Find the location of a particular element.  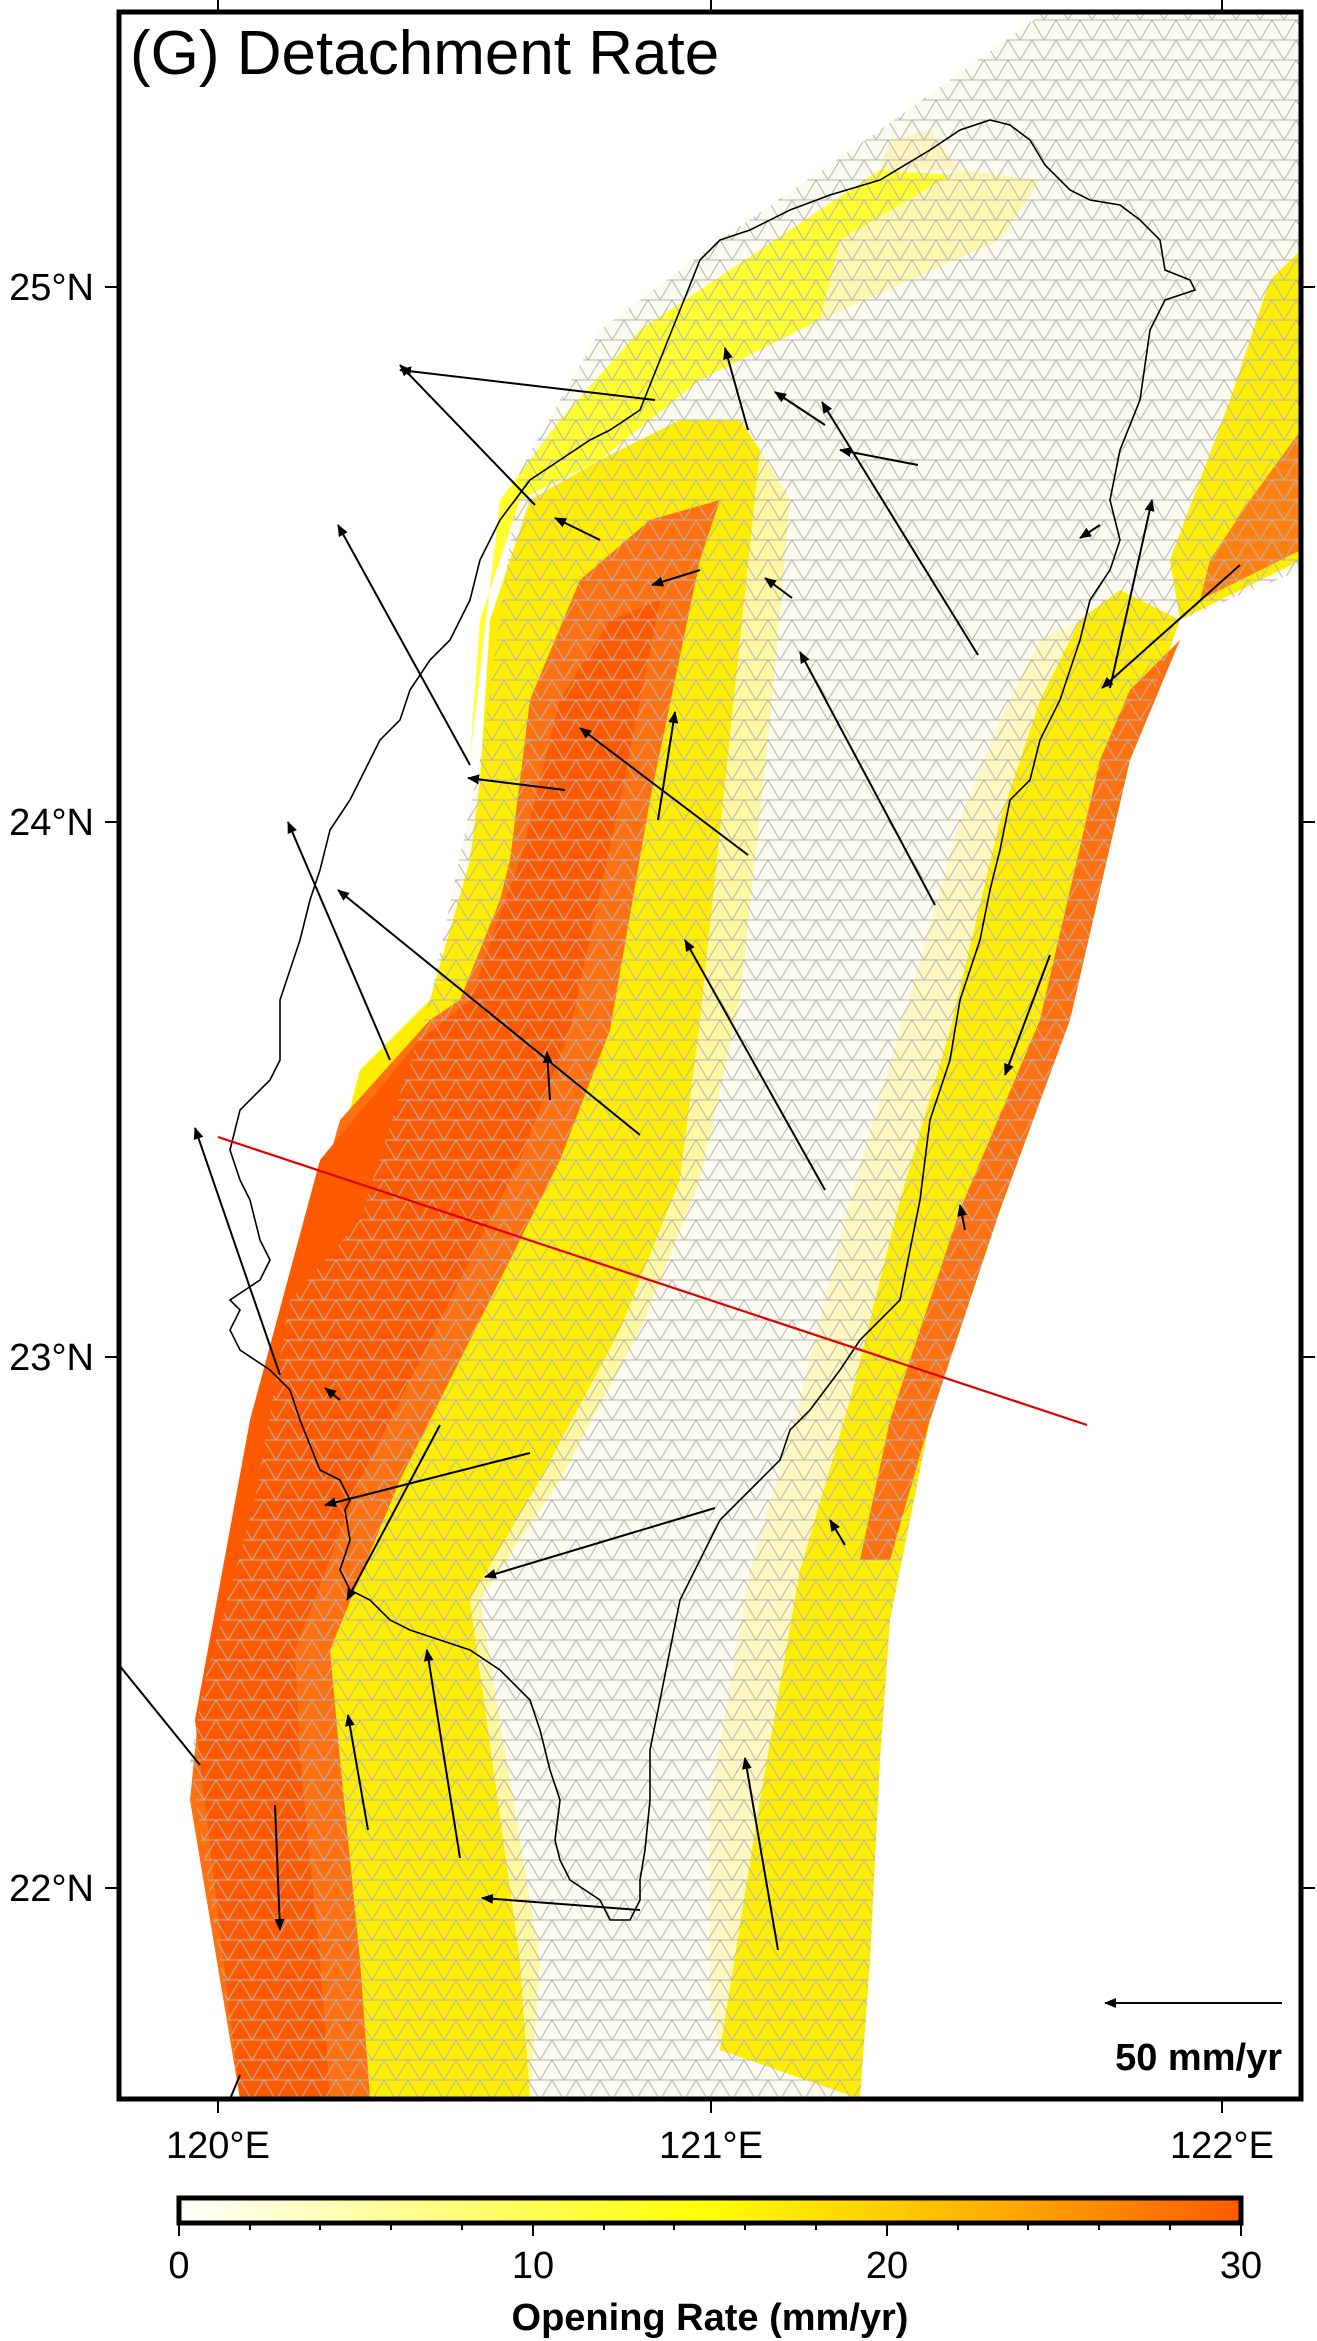

colorbar-tick-label: 30 is located at coordinates (1241, 2266).